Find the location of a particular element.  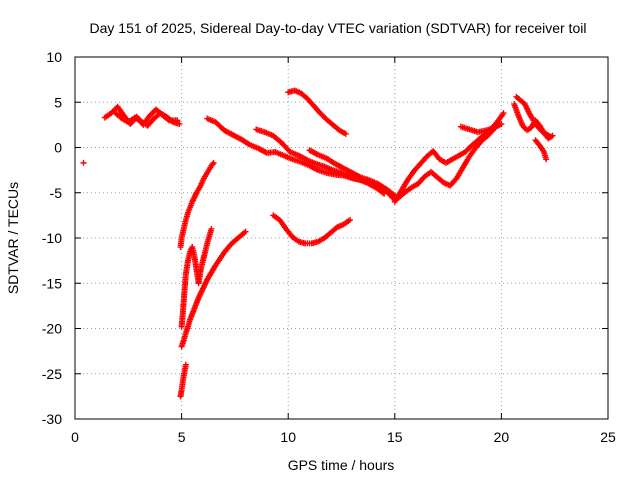

x-axis-label: GPS time / hours is located at coordinates (341, 465).